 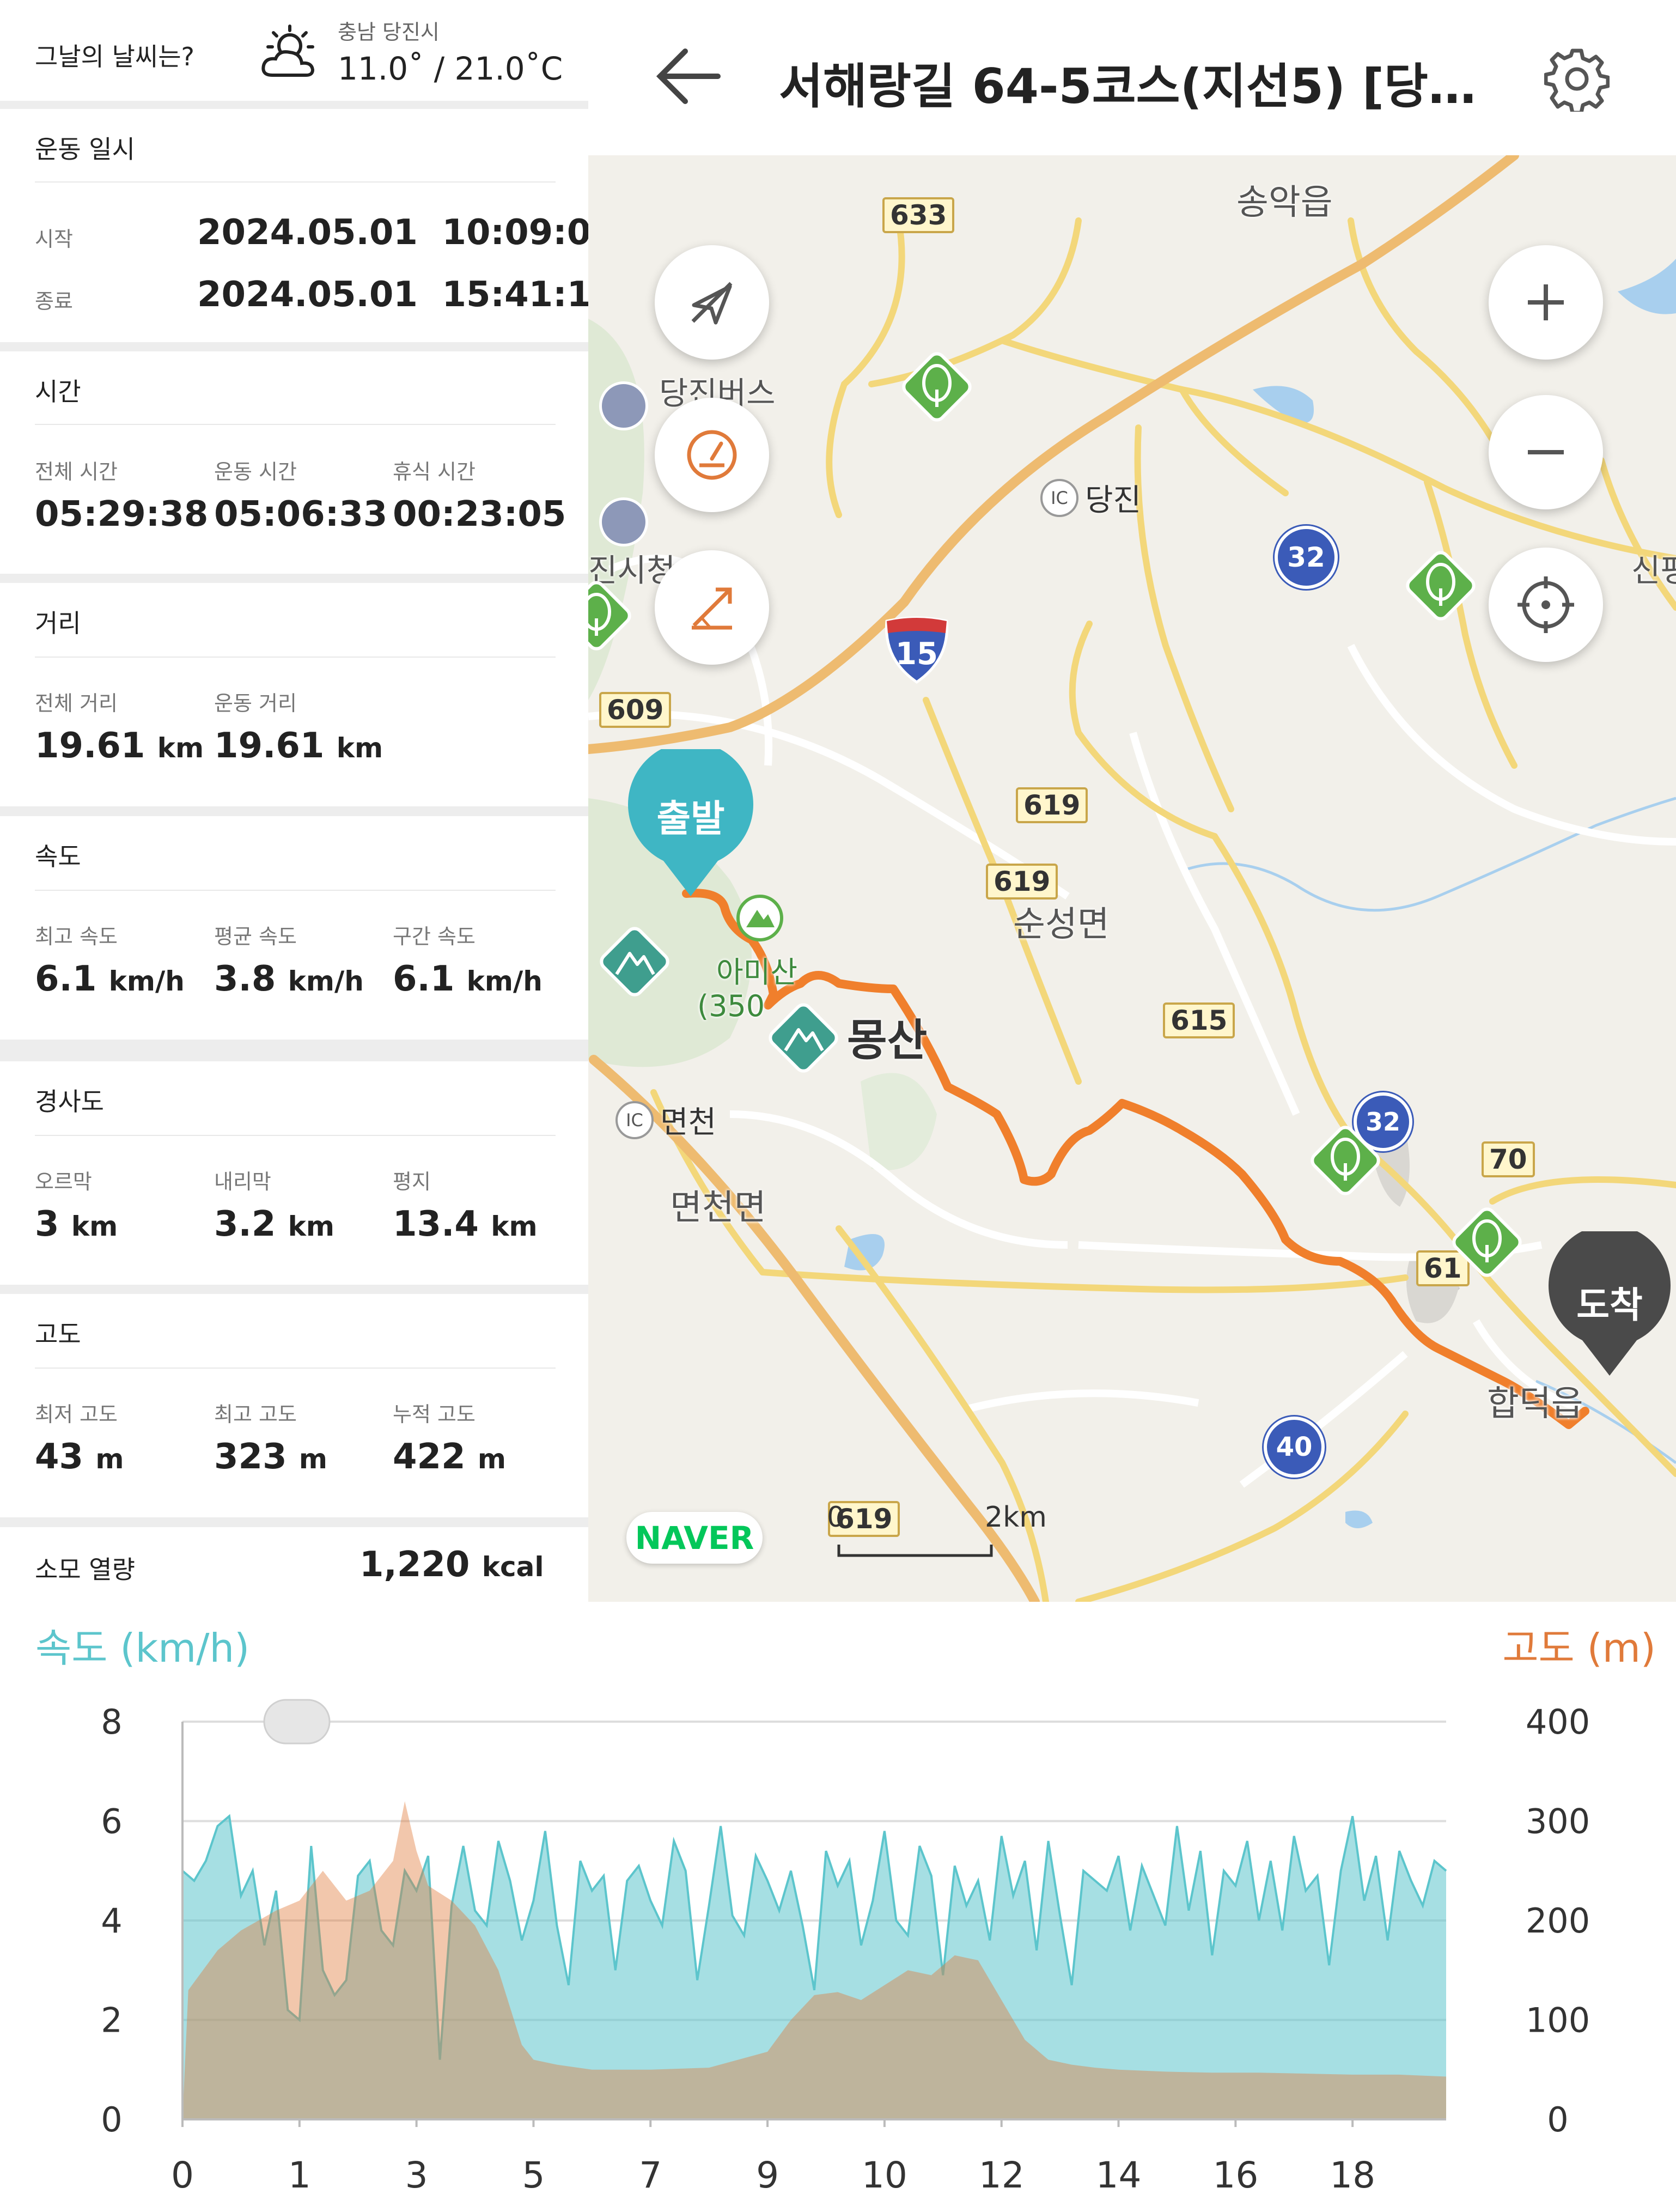 What do you see at coordinates (406, 295) in the screenshot?
I see `end-datetime: 2024.05.01 15:41:18` at bounding box center [406, 295].